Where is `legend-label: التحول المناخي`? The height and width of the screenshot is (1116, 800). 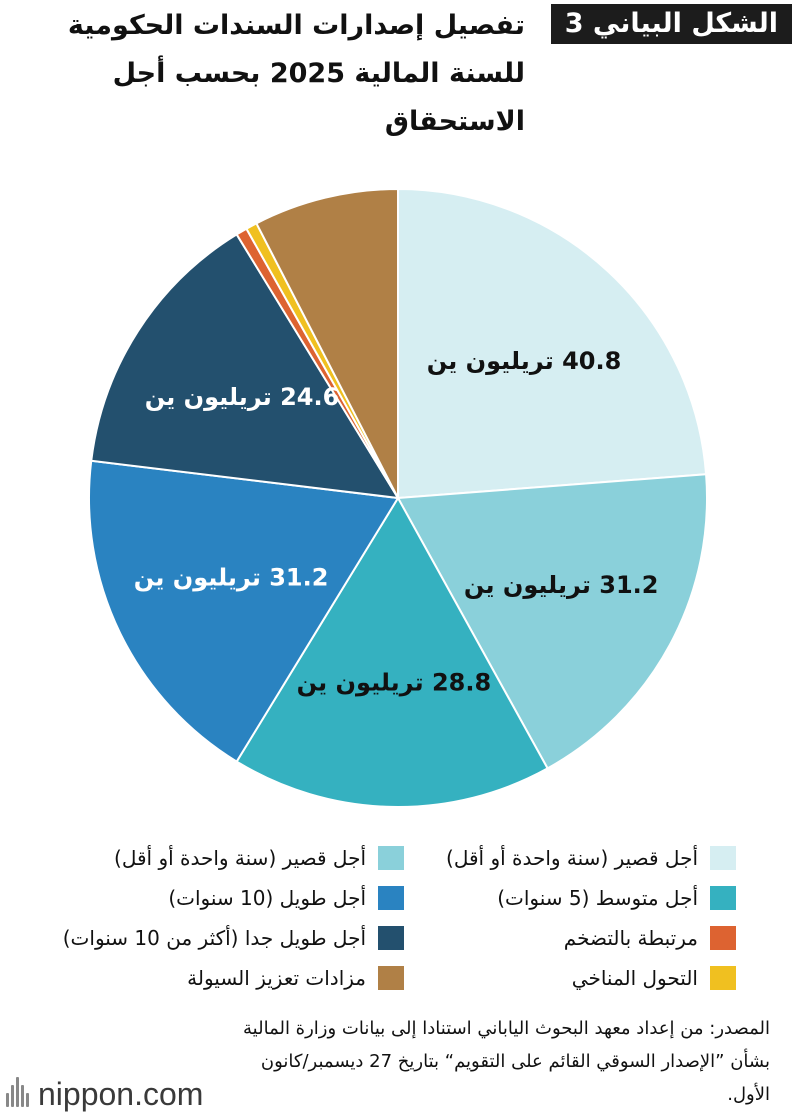 legend-label: التحول المناخي is located at coordinates (634, 978).